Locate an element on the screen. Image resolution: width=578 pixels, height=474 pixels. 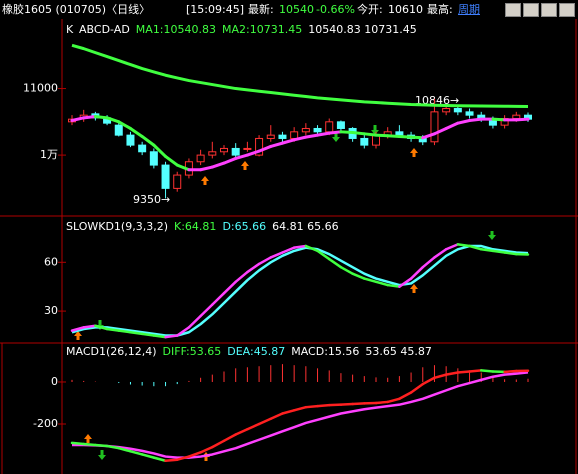
label-text: DIFF:53.65 is located at coordinates (192, 351).